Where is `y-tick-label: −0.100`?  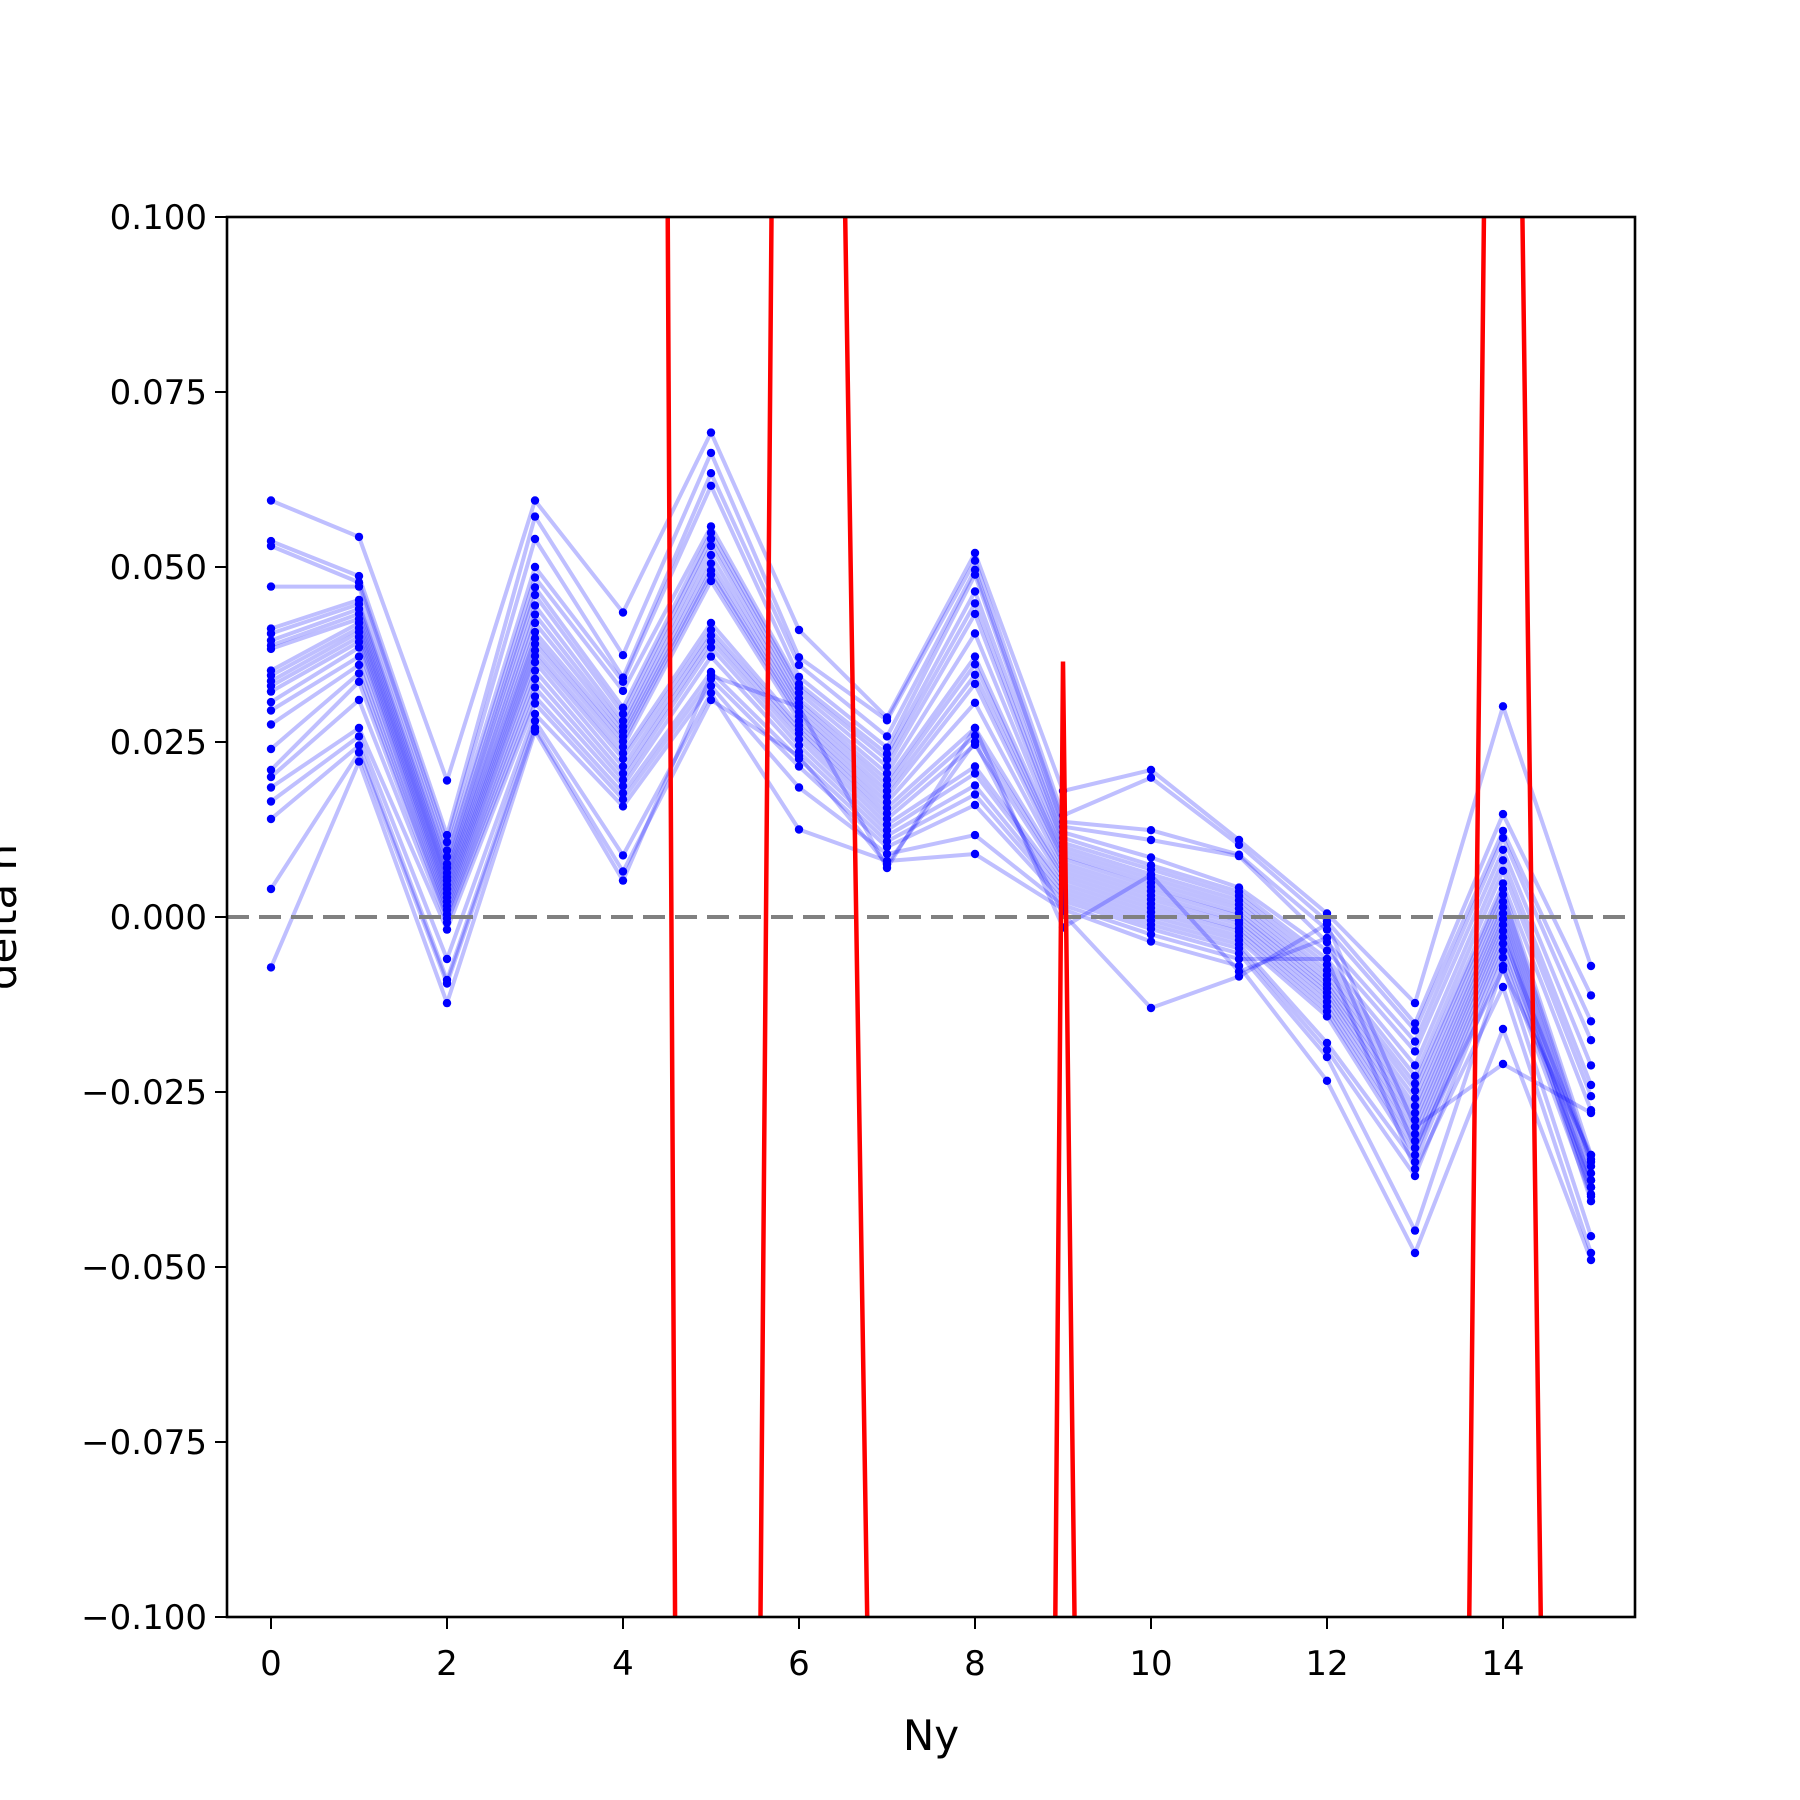
y-tick-label: −0.100 is located at coordinates (144, 1618).